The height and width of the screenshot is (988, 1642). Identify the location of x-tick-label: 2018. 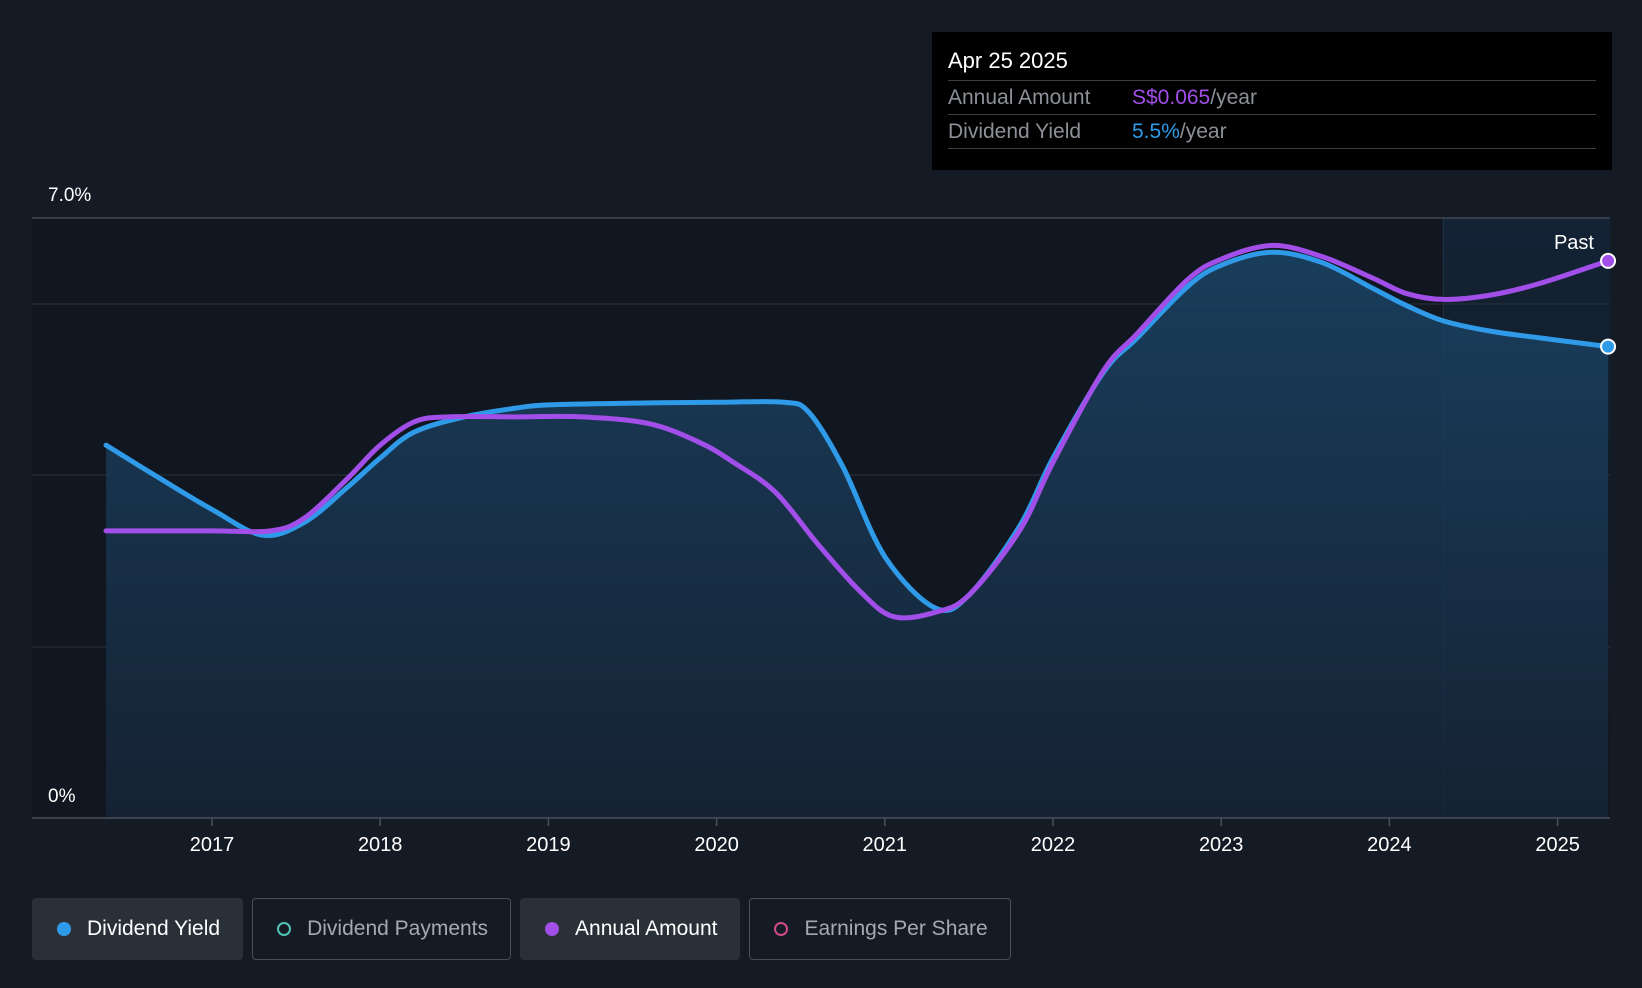
(380, 845).